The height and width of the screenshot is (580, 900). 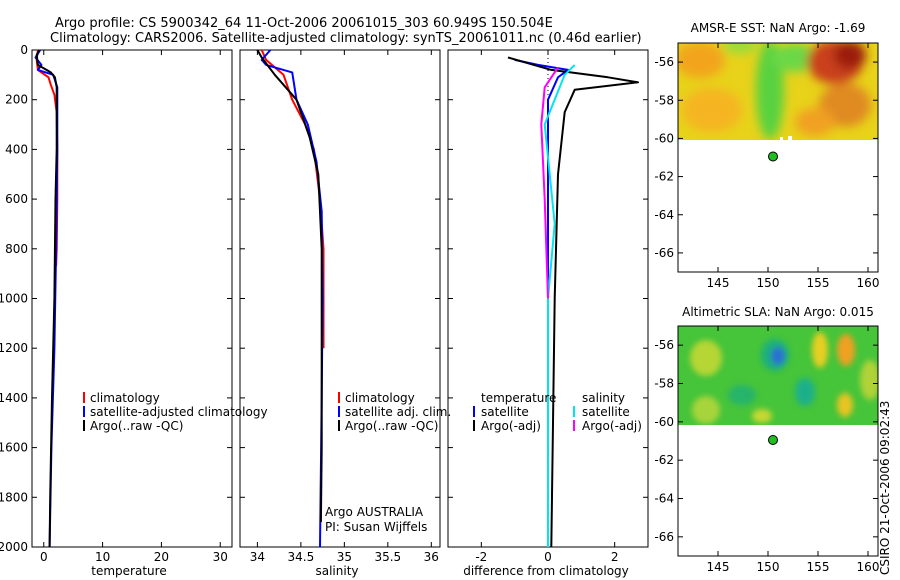 I want to click on sst-map-axes, so click(x=778, y=157).